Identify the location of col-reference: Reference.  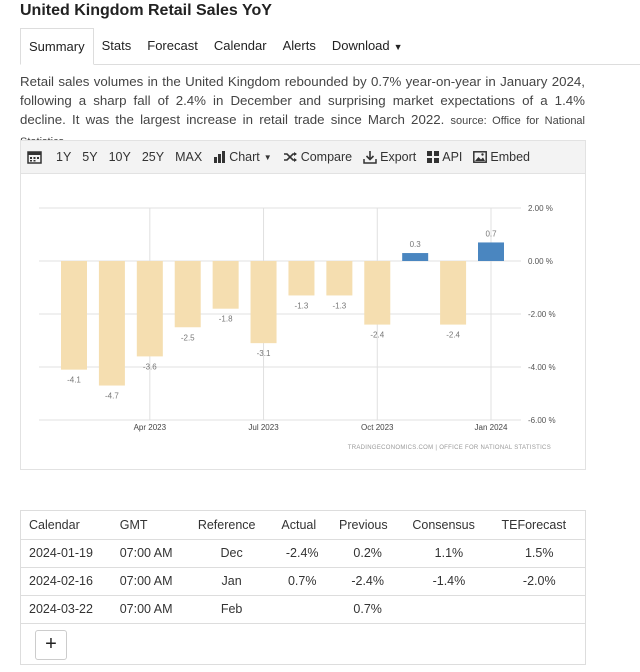
(231, 525).